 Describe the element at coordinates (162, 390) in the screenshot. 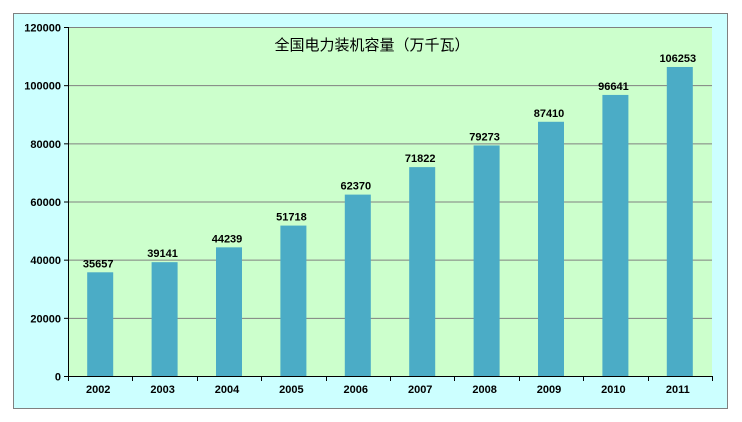

I see `x-tick-label: 2003` at that location.